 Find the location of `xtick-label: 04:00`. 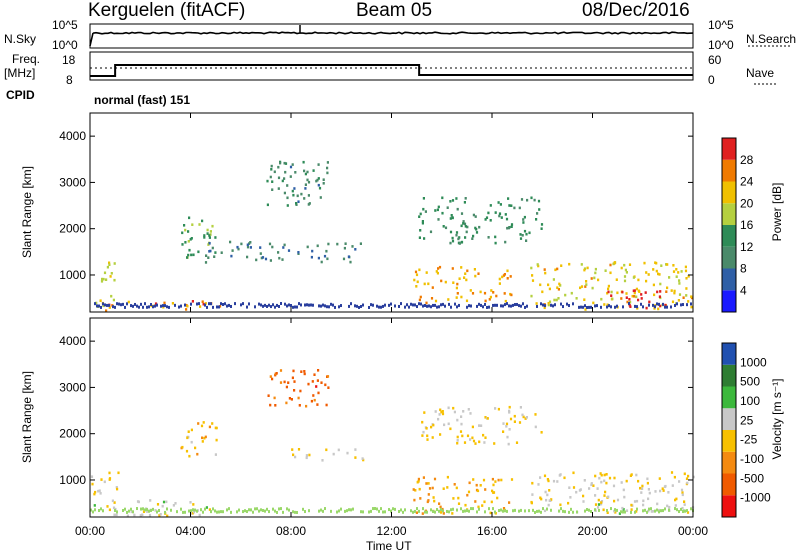

xtick-label: 04:00 is located at coordinates (190, 531).